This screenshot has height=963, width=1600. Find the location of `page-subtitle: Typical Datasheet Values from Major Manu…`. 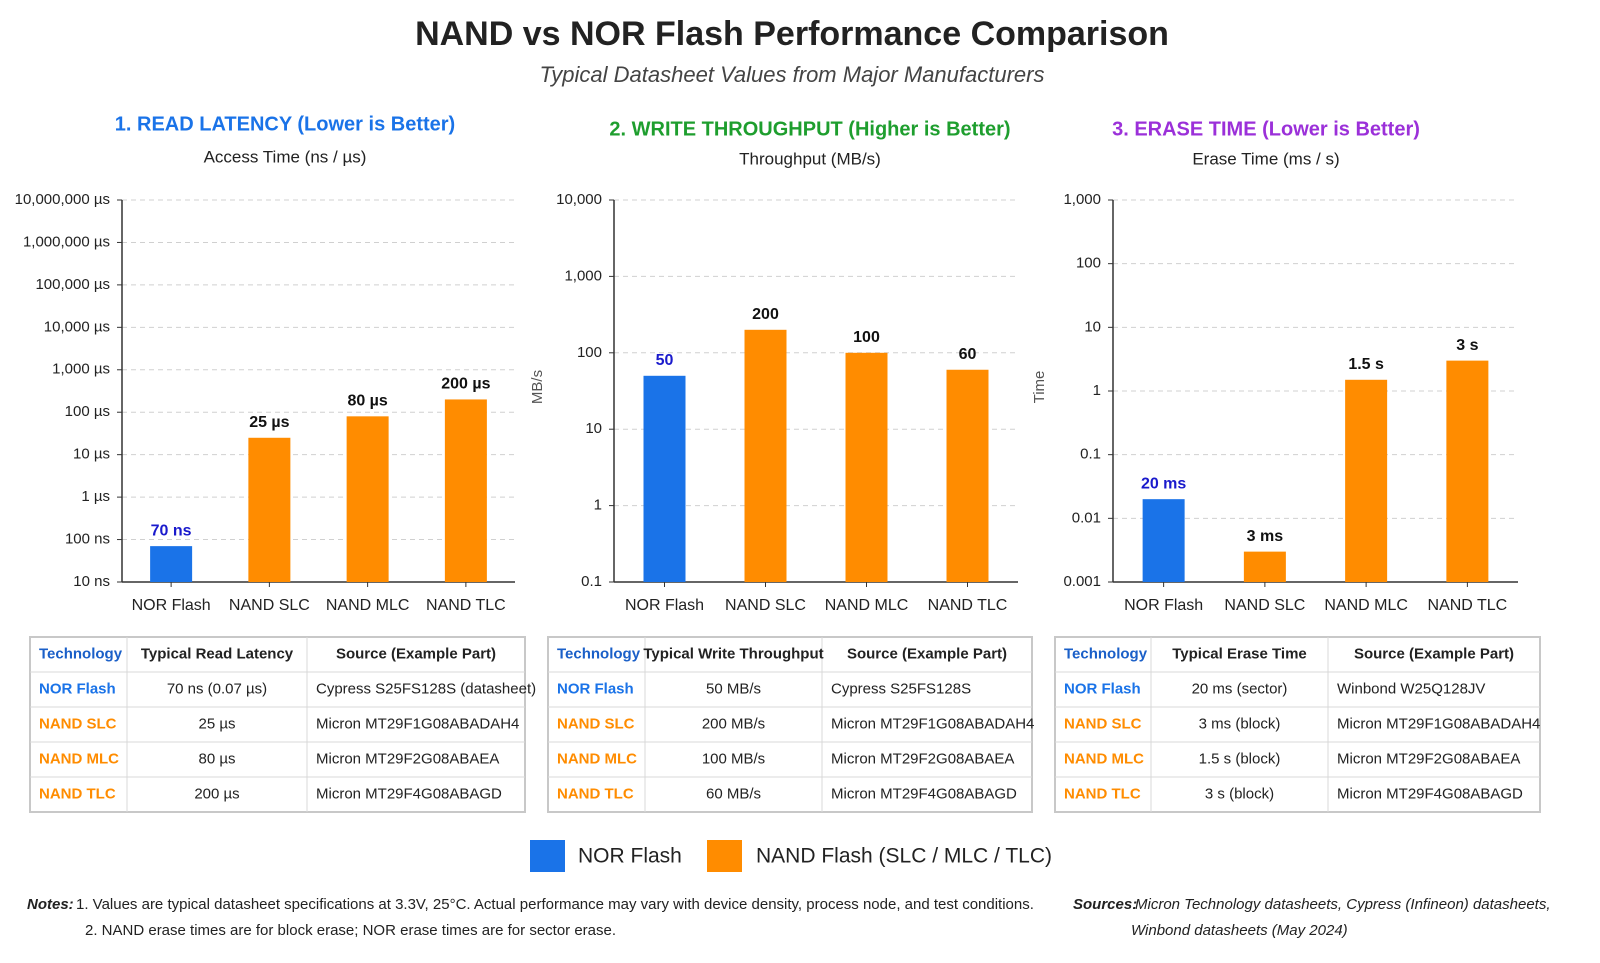

page-subtitle: Typical Datasheet Values from Major Manu… is located at coordinates (792, 74).